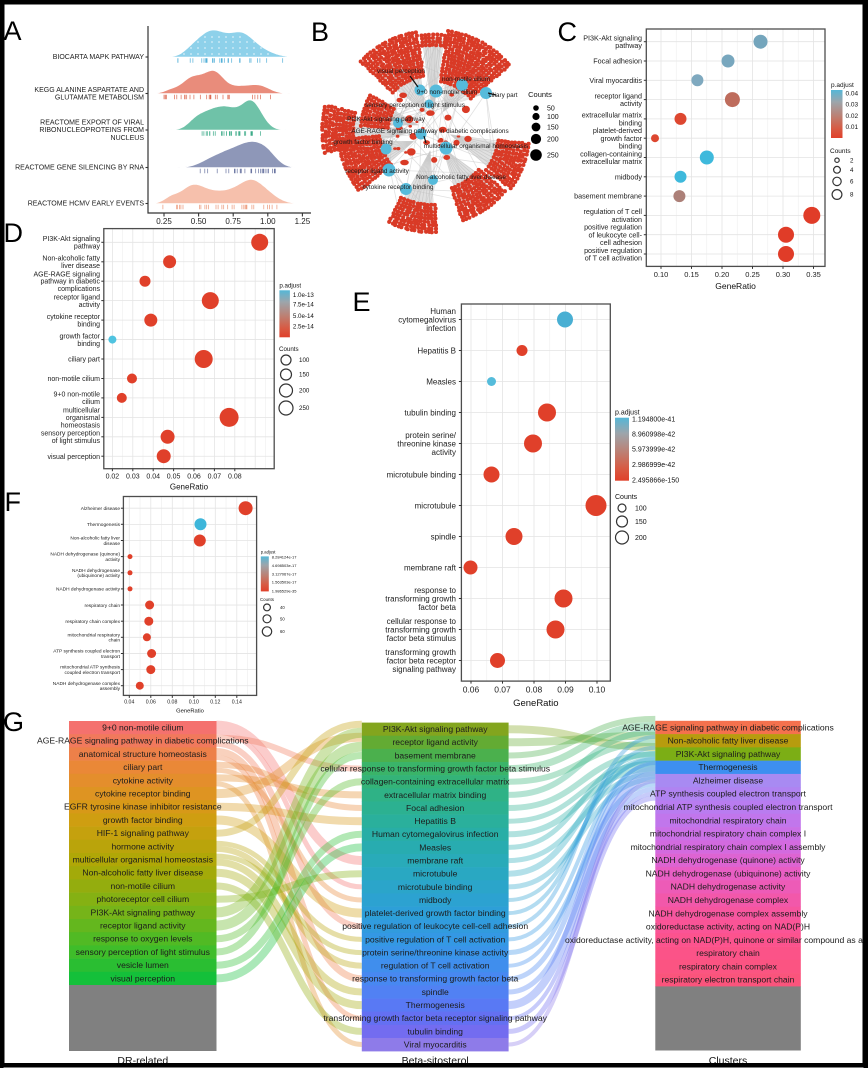 This screenshot has height=1072, width=868. What do you see at coordinates (461, 177) in the screenshot?
I see `svg-text:Non-alcoholic fatty liver dise: Non-alcoholic fatty liver disease` at bounding box center [461, 177].